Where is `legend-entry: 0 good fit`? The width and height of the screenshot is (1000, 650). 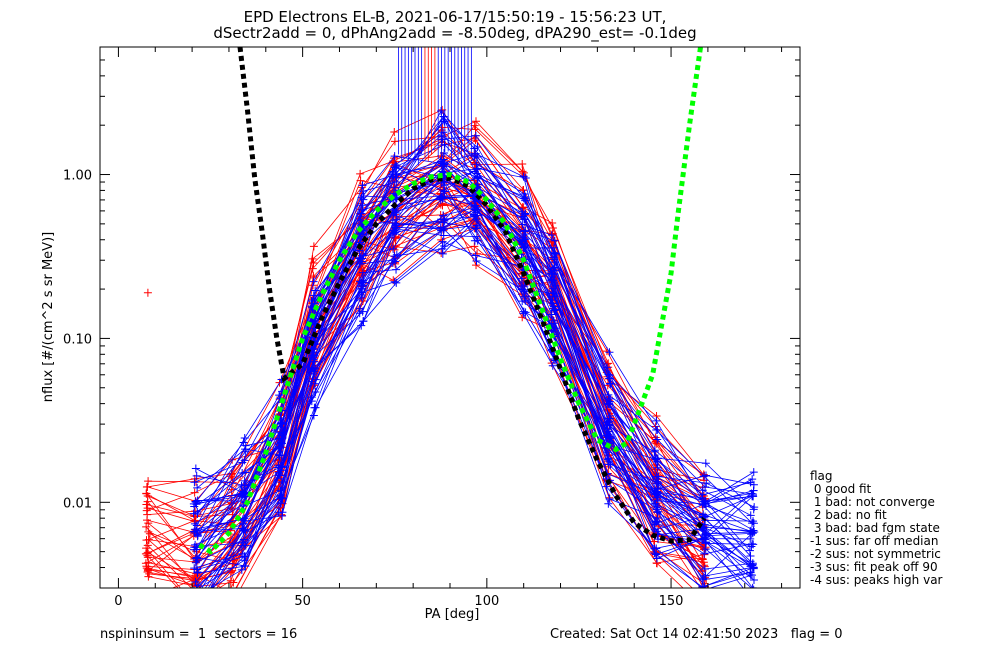
legend-entry: 0 good fit is located at coordinates (841, 489).